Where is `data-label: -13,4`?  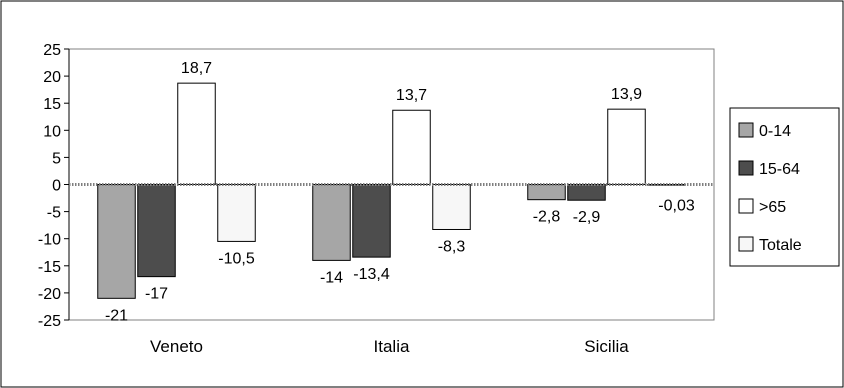
data-label: -13,4 is located at coordinates (371, 274).